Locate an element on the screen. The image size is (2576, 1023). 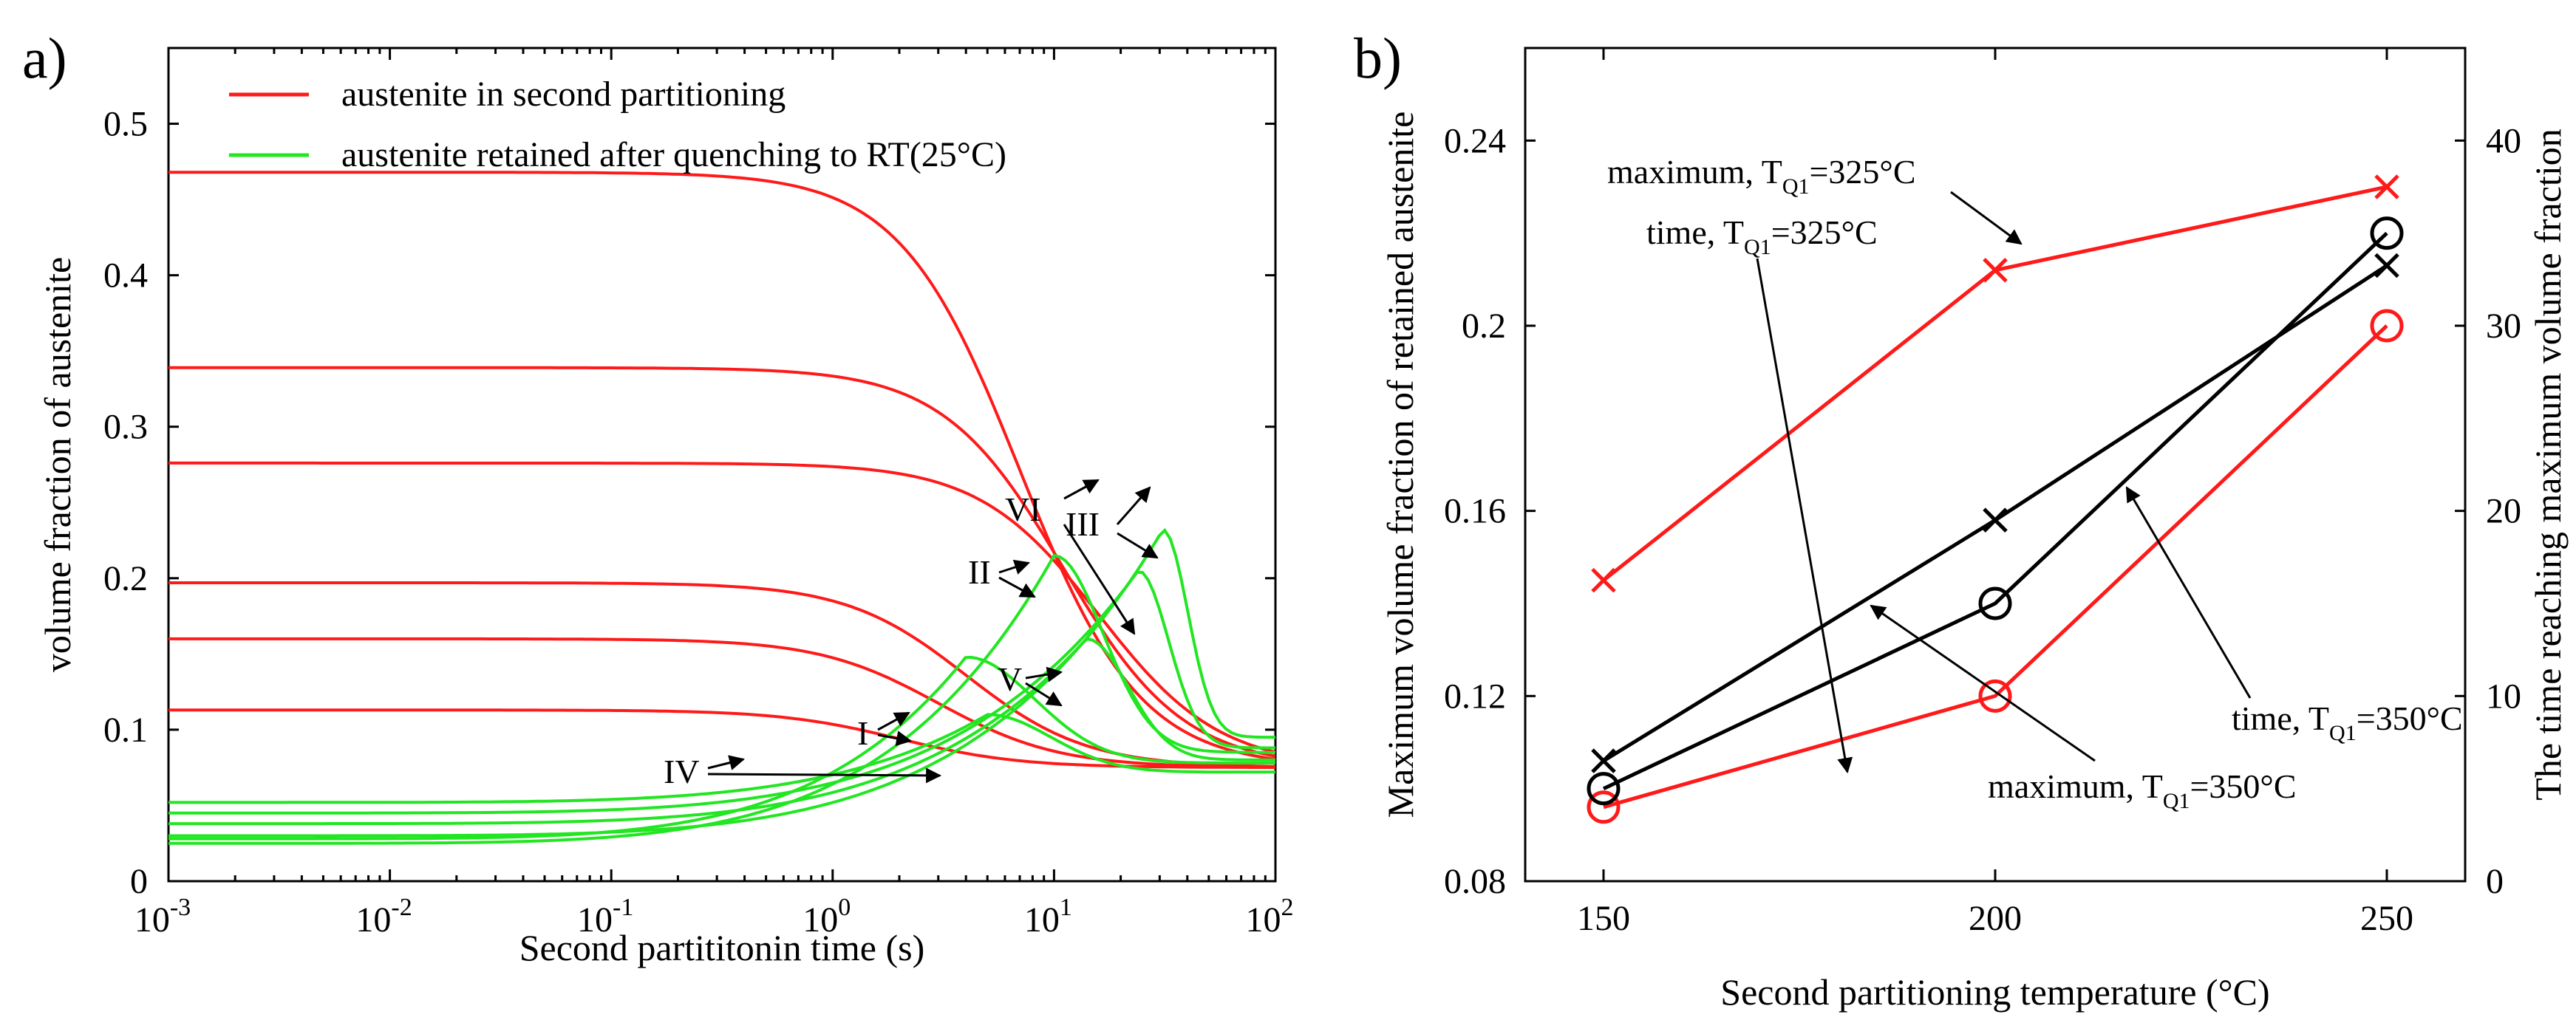
panel-b-ytick-label: 0.12 is located at coordinates (1475, 696).